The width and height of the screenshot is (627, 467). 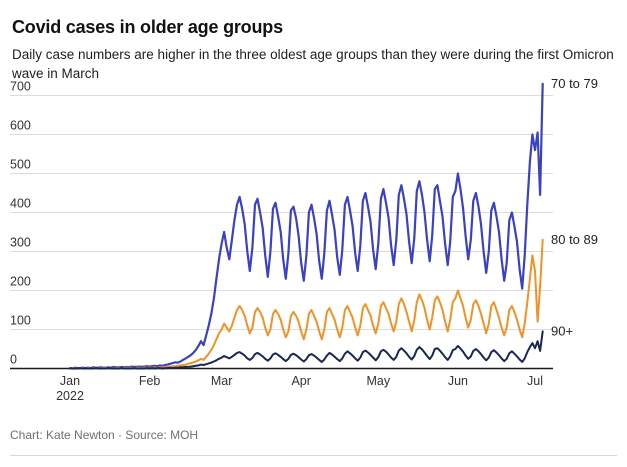 I want to click on x-tick-label: Jun, so click(x=458, y=381).